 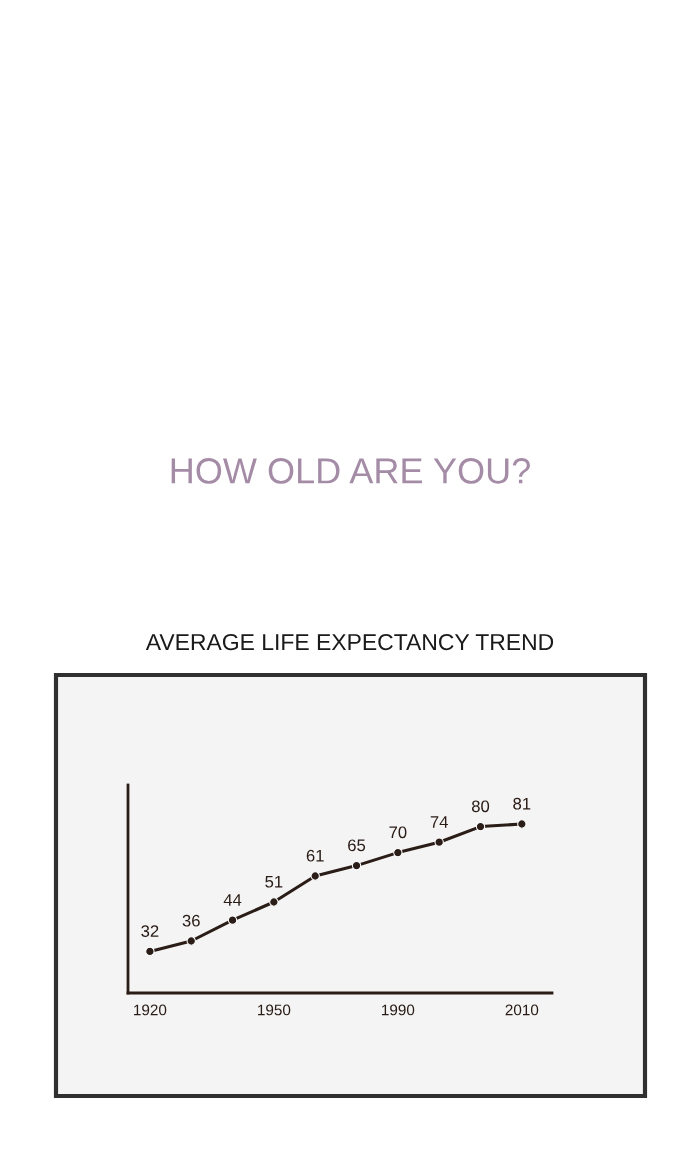 What do you see at coordinates (150, 931) in the screenshot?
I see `data-label: 32` at bounding box center [150, 931].